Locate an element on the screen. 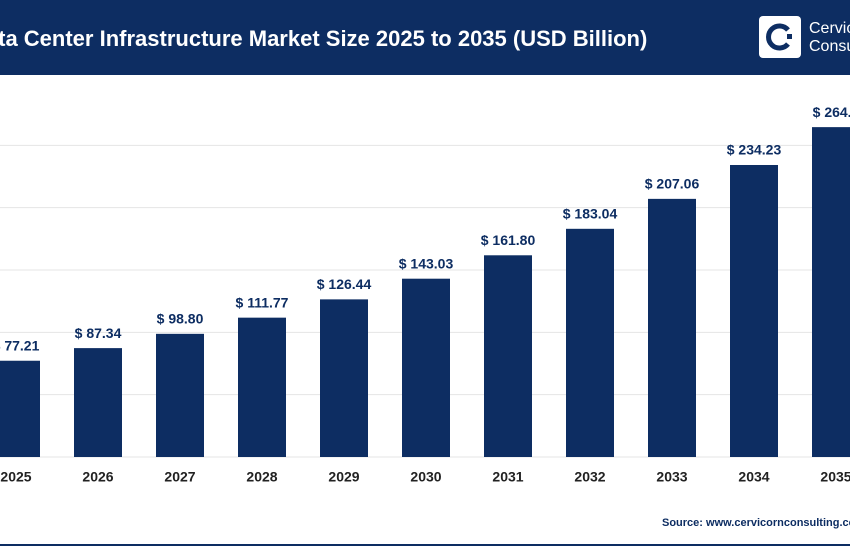  value-label: $ 143.03 is located at coordinates (426, 263).